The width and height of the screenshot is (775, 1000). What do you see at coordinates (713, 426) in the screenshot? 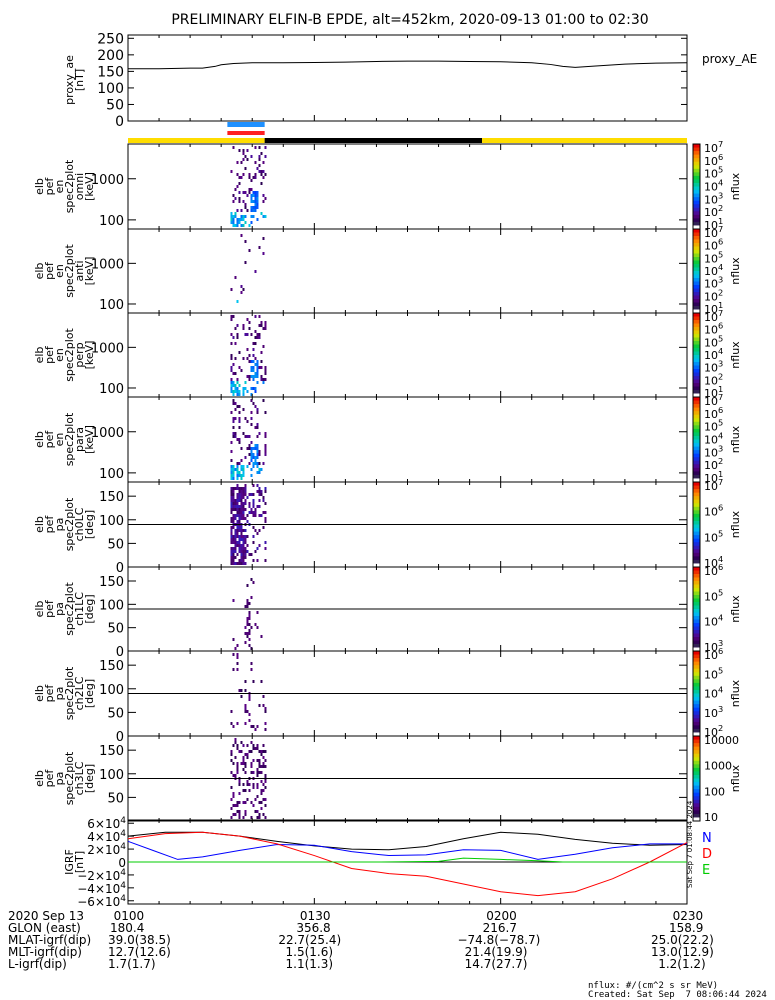
I see `spec-panel-3-colorbar-tick: 10⁵` at bounding box center [713, 426].